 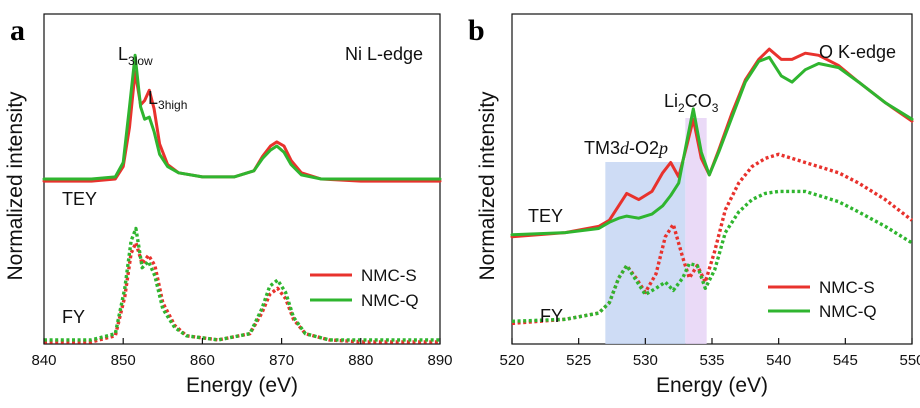 What do you see at coordinates (626, 148) in the screenshot?
I see `panel-b-annotation-tm3d-o2p: TM3d-O2p` at bounding box center [626, 148].